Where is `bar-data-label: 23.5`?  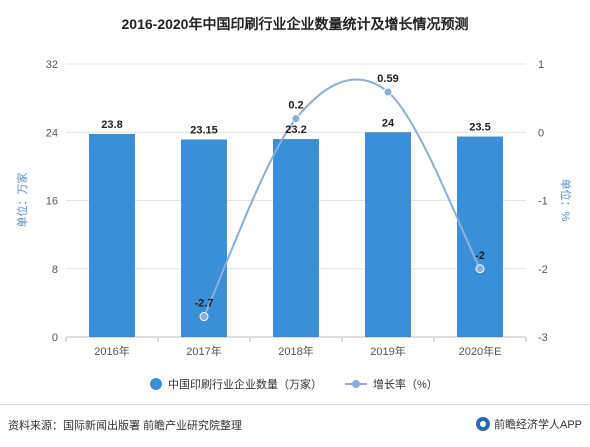
bar-data-label: 23.5 is located at coordinates (479, 128).